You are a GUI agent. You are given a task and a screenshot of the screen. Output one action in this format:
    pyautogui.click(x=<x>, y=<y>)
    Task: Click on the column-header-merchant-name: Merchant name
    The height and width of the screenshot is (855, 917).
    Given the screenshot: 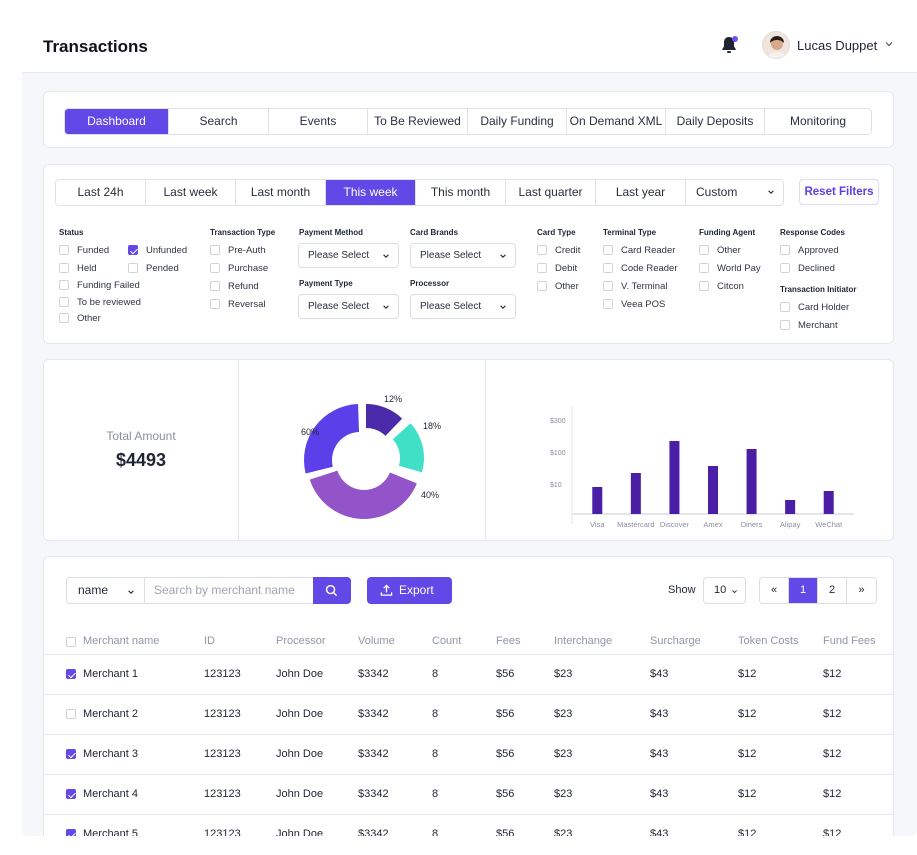 What is the action you would take?
    pyautogui.click(x=121, y=641)
    